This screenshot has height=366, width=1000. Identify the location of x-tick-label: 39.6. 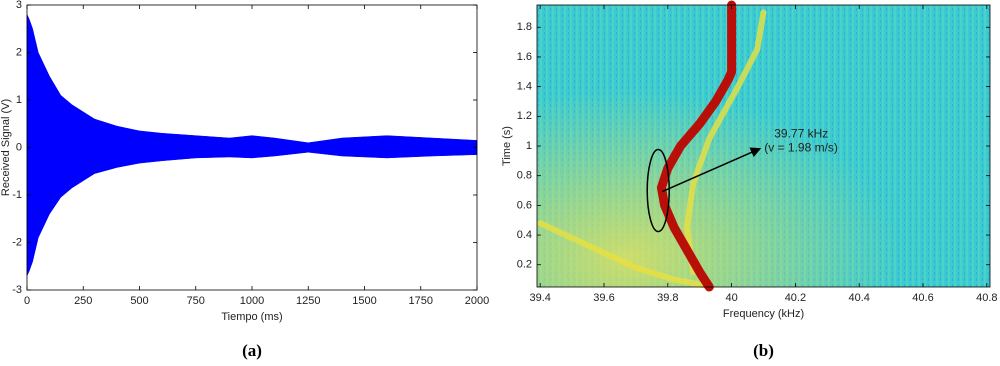
(603, 298).